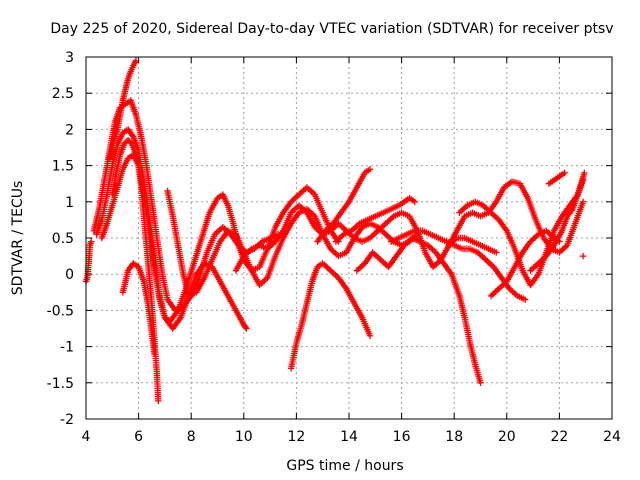 This screenshot has height=480, width=640. I want to click on x-tick-label: 8, so click(191, 437).